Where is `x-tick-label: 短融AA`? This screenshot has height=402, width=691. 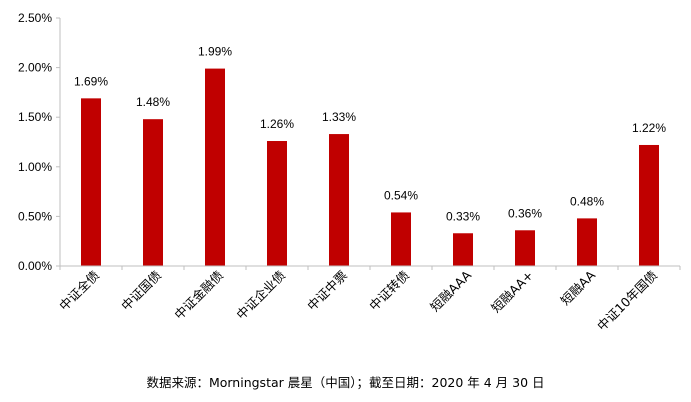
x-tick-label: 短融AA is located at coordinates (577, 287).